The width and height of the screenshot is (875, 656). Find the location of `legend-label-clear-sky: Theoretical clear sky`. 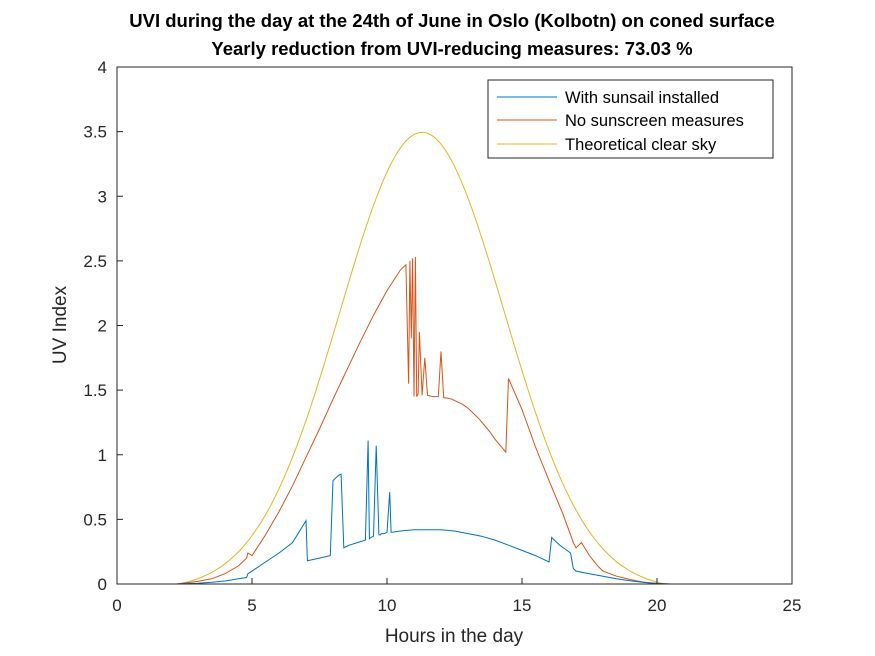

legend-label-clear-sky: Theoretical clear sky is located at coordinates (641, 145).